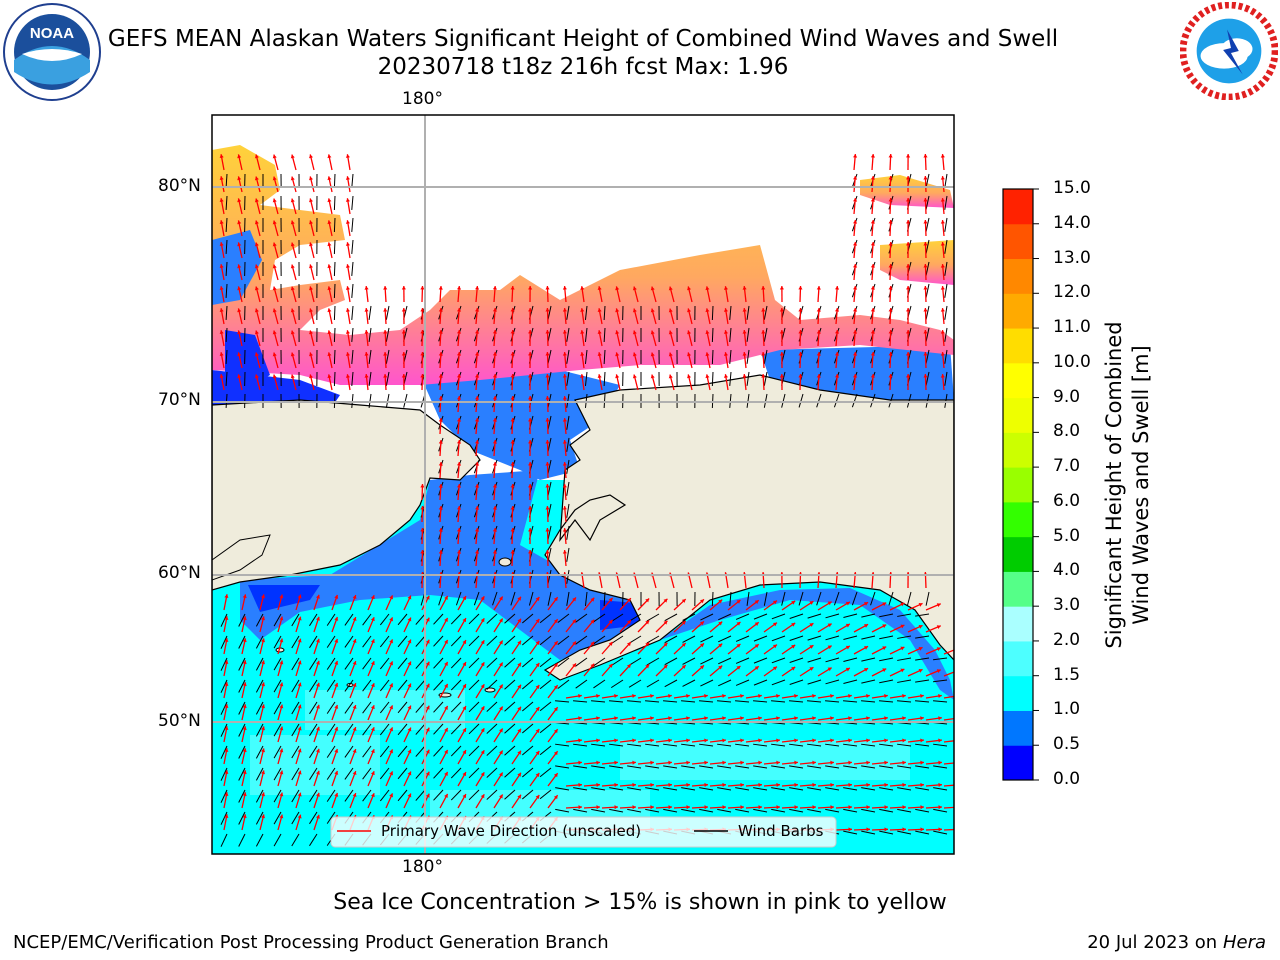  I want to click on footer-date-text: 20 Jul 2023 on, so click(1155, 942).